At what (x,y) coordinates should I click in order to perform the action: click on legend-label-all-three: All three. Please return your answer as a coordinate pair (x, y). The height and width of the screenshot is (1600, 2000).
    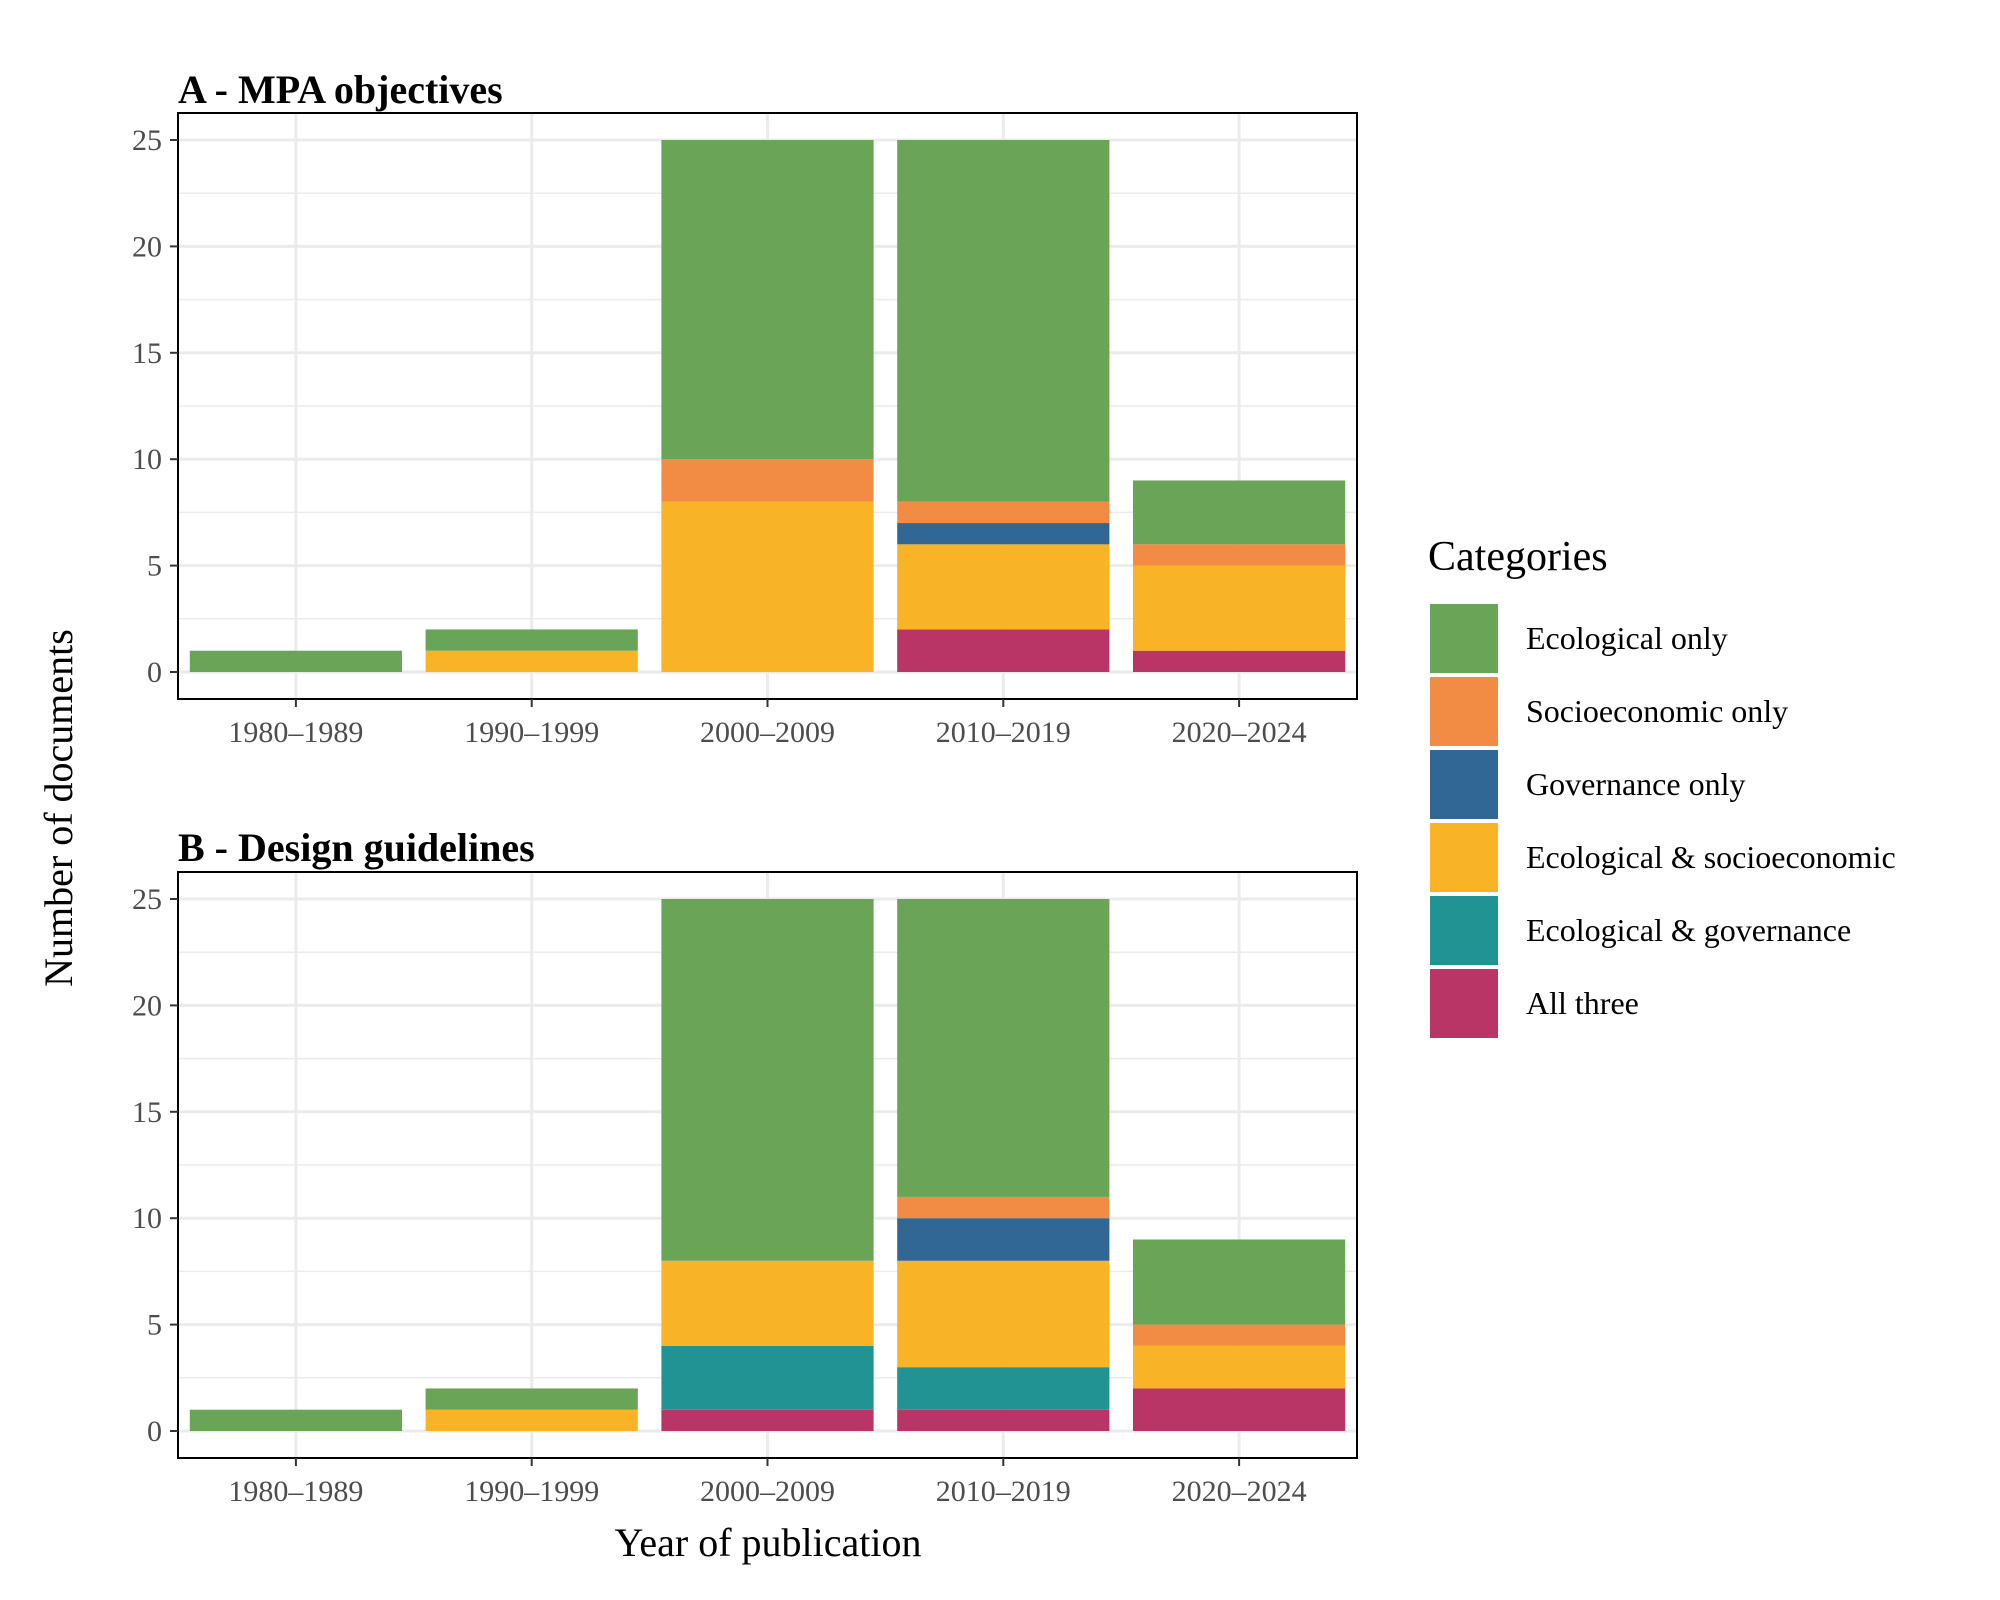
    Looking at the image, I should click on (1582, 1003).